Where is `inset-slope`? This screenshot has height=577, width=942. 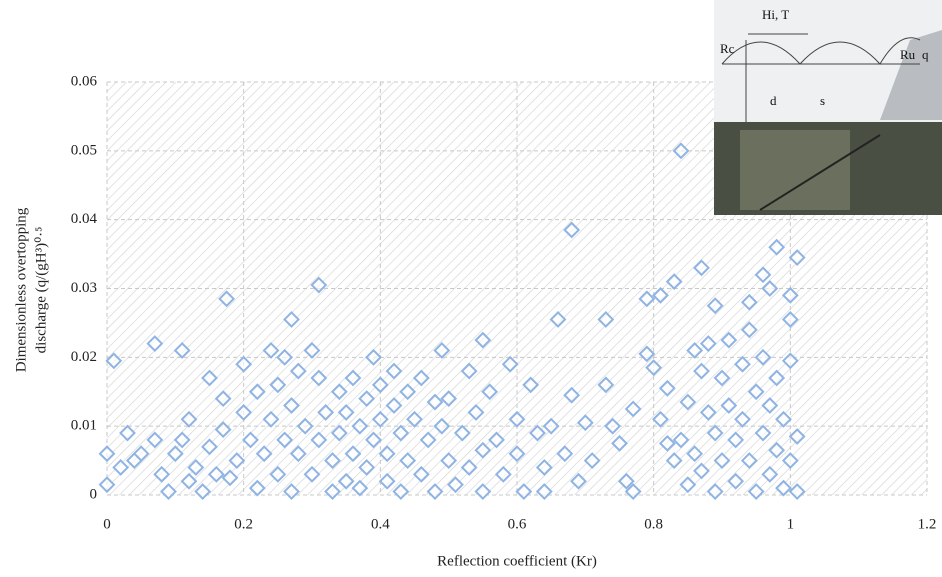 inset-slope is located at coordinates (820, 172).